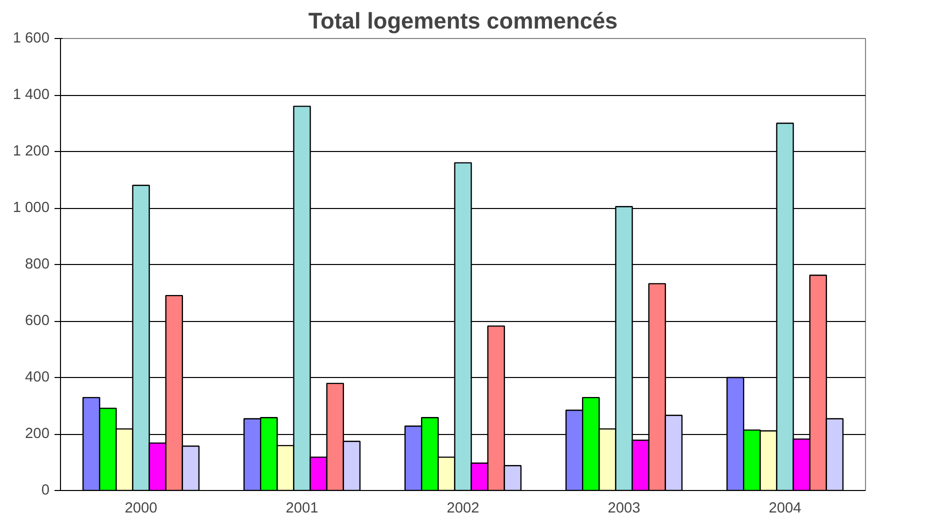  I want to click on y-tick-label: 600, so click(37, 321).